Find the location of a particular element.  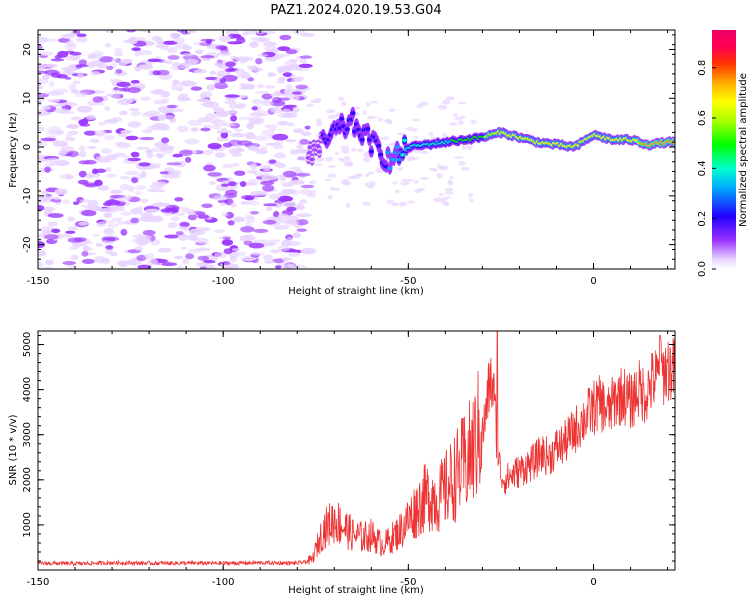

y-tick-label: 0 is located at coordinates (27, 147).